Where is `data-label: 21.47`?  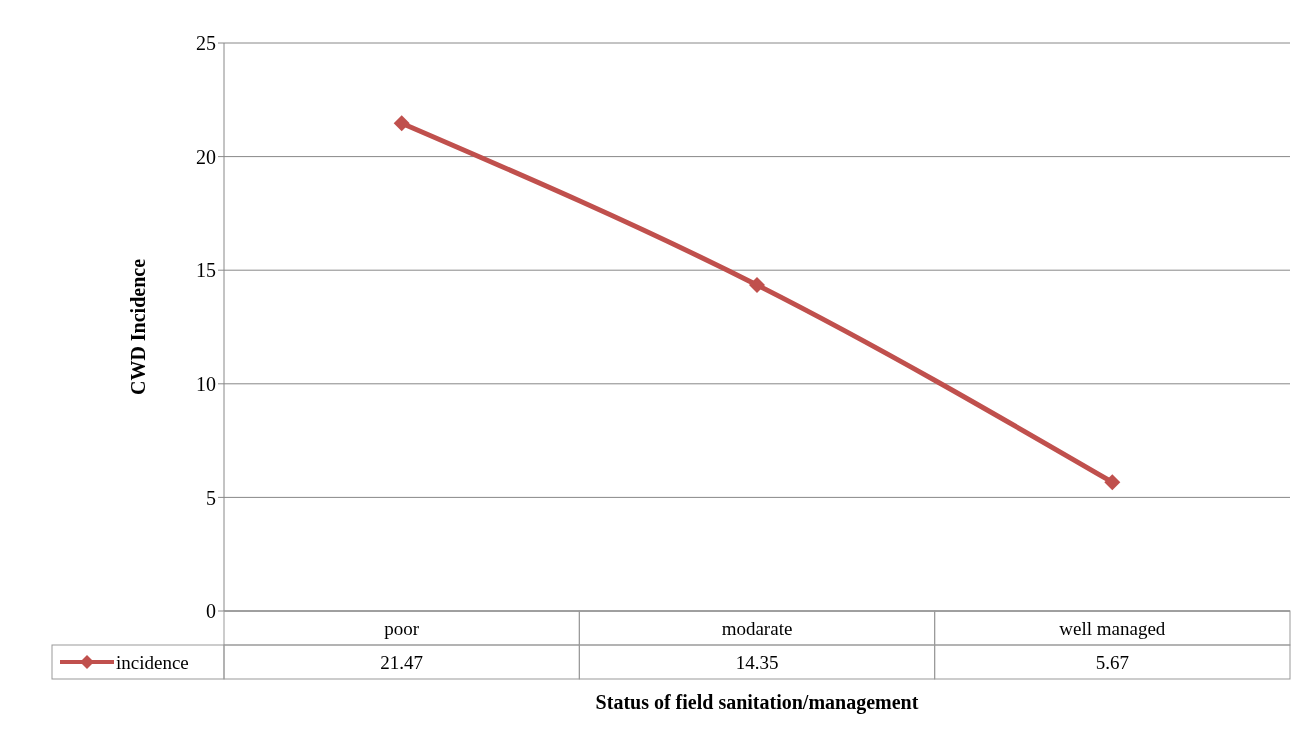
data-label: 21.47 is located at coordinates (402, 662).